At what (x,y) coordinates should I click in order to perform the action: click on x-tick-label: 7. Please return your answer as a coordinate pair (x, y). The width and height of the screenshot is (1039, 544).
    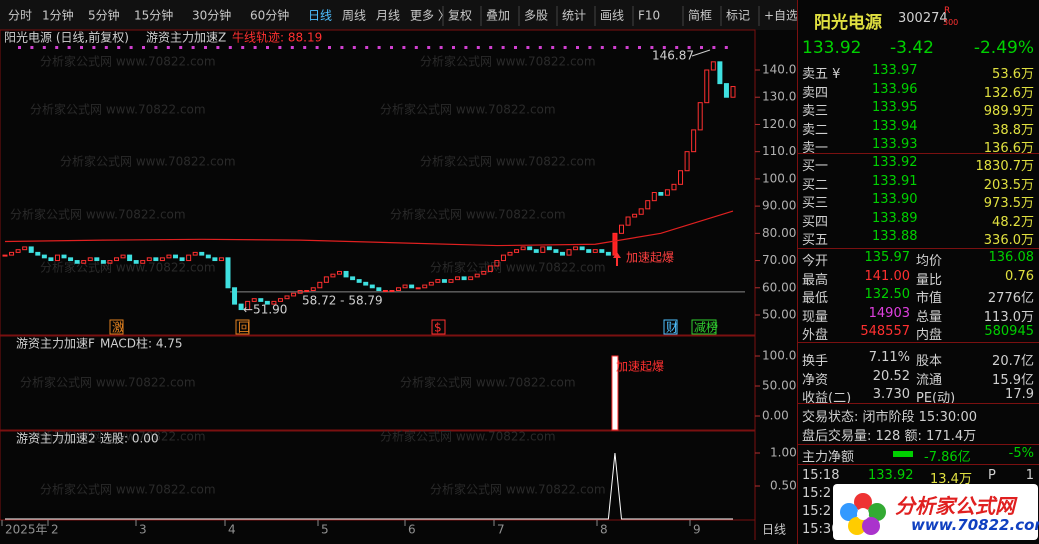
    Looking at the image, I should click on (501, 530).